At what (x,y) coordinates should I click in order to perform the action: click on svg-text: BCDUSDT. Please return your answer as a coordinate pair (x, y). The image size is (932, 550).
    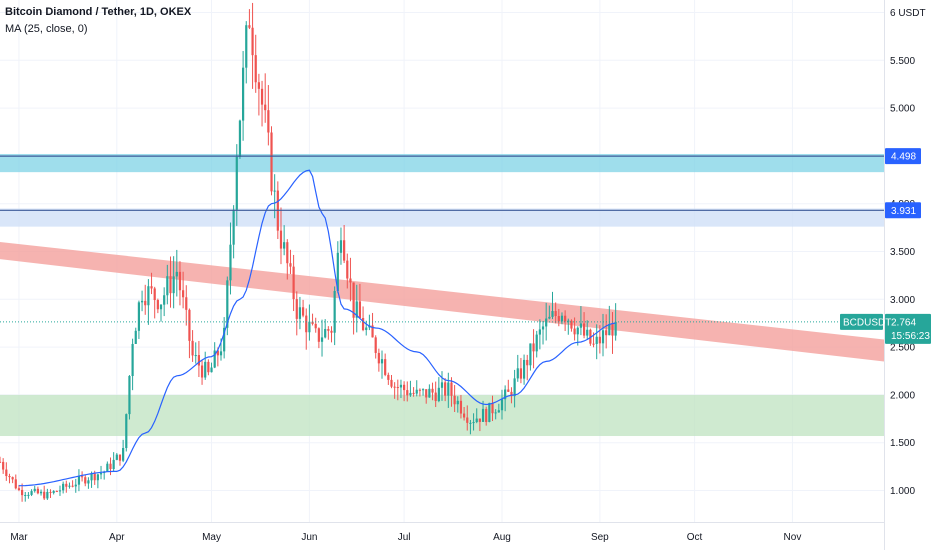
    Looking at the image, I should click on (867, 322).